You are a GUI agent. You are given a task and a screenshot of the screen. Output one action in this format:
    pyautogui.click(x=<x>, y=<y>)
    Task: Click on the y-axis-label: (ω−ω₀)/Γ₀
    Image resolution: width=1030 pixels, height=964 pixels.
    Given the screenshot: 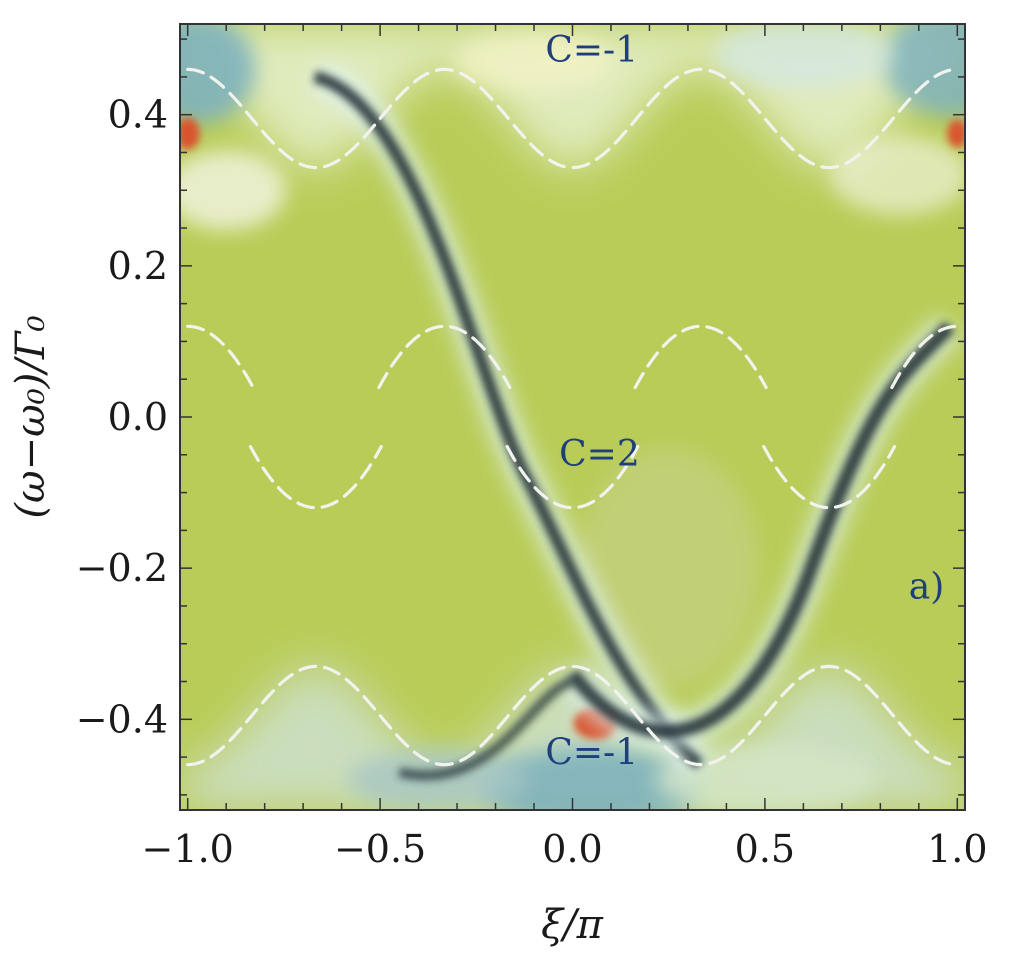 What is the action you would take?
    pyautogui.click(x=31, y=416)
    